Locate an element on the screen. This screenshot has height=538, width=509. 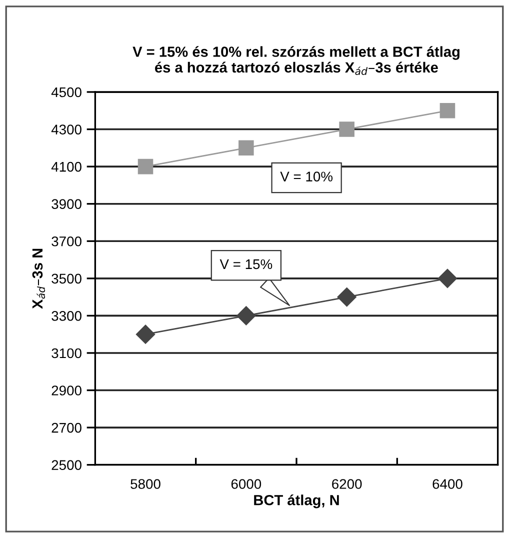
x-tick-label: 6400 is located at coordinates (447, 484).